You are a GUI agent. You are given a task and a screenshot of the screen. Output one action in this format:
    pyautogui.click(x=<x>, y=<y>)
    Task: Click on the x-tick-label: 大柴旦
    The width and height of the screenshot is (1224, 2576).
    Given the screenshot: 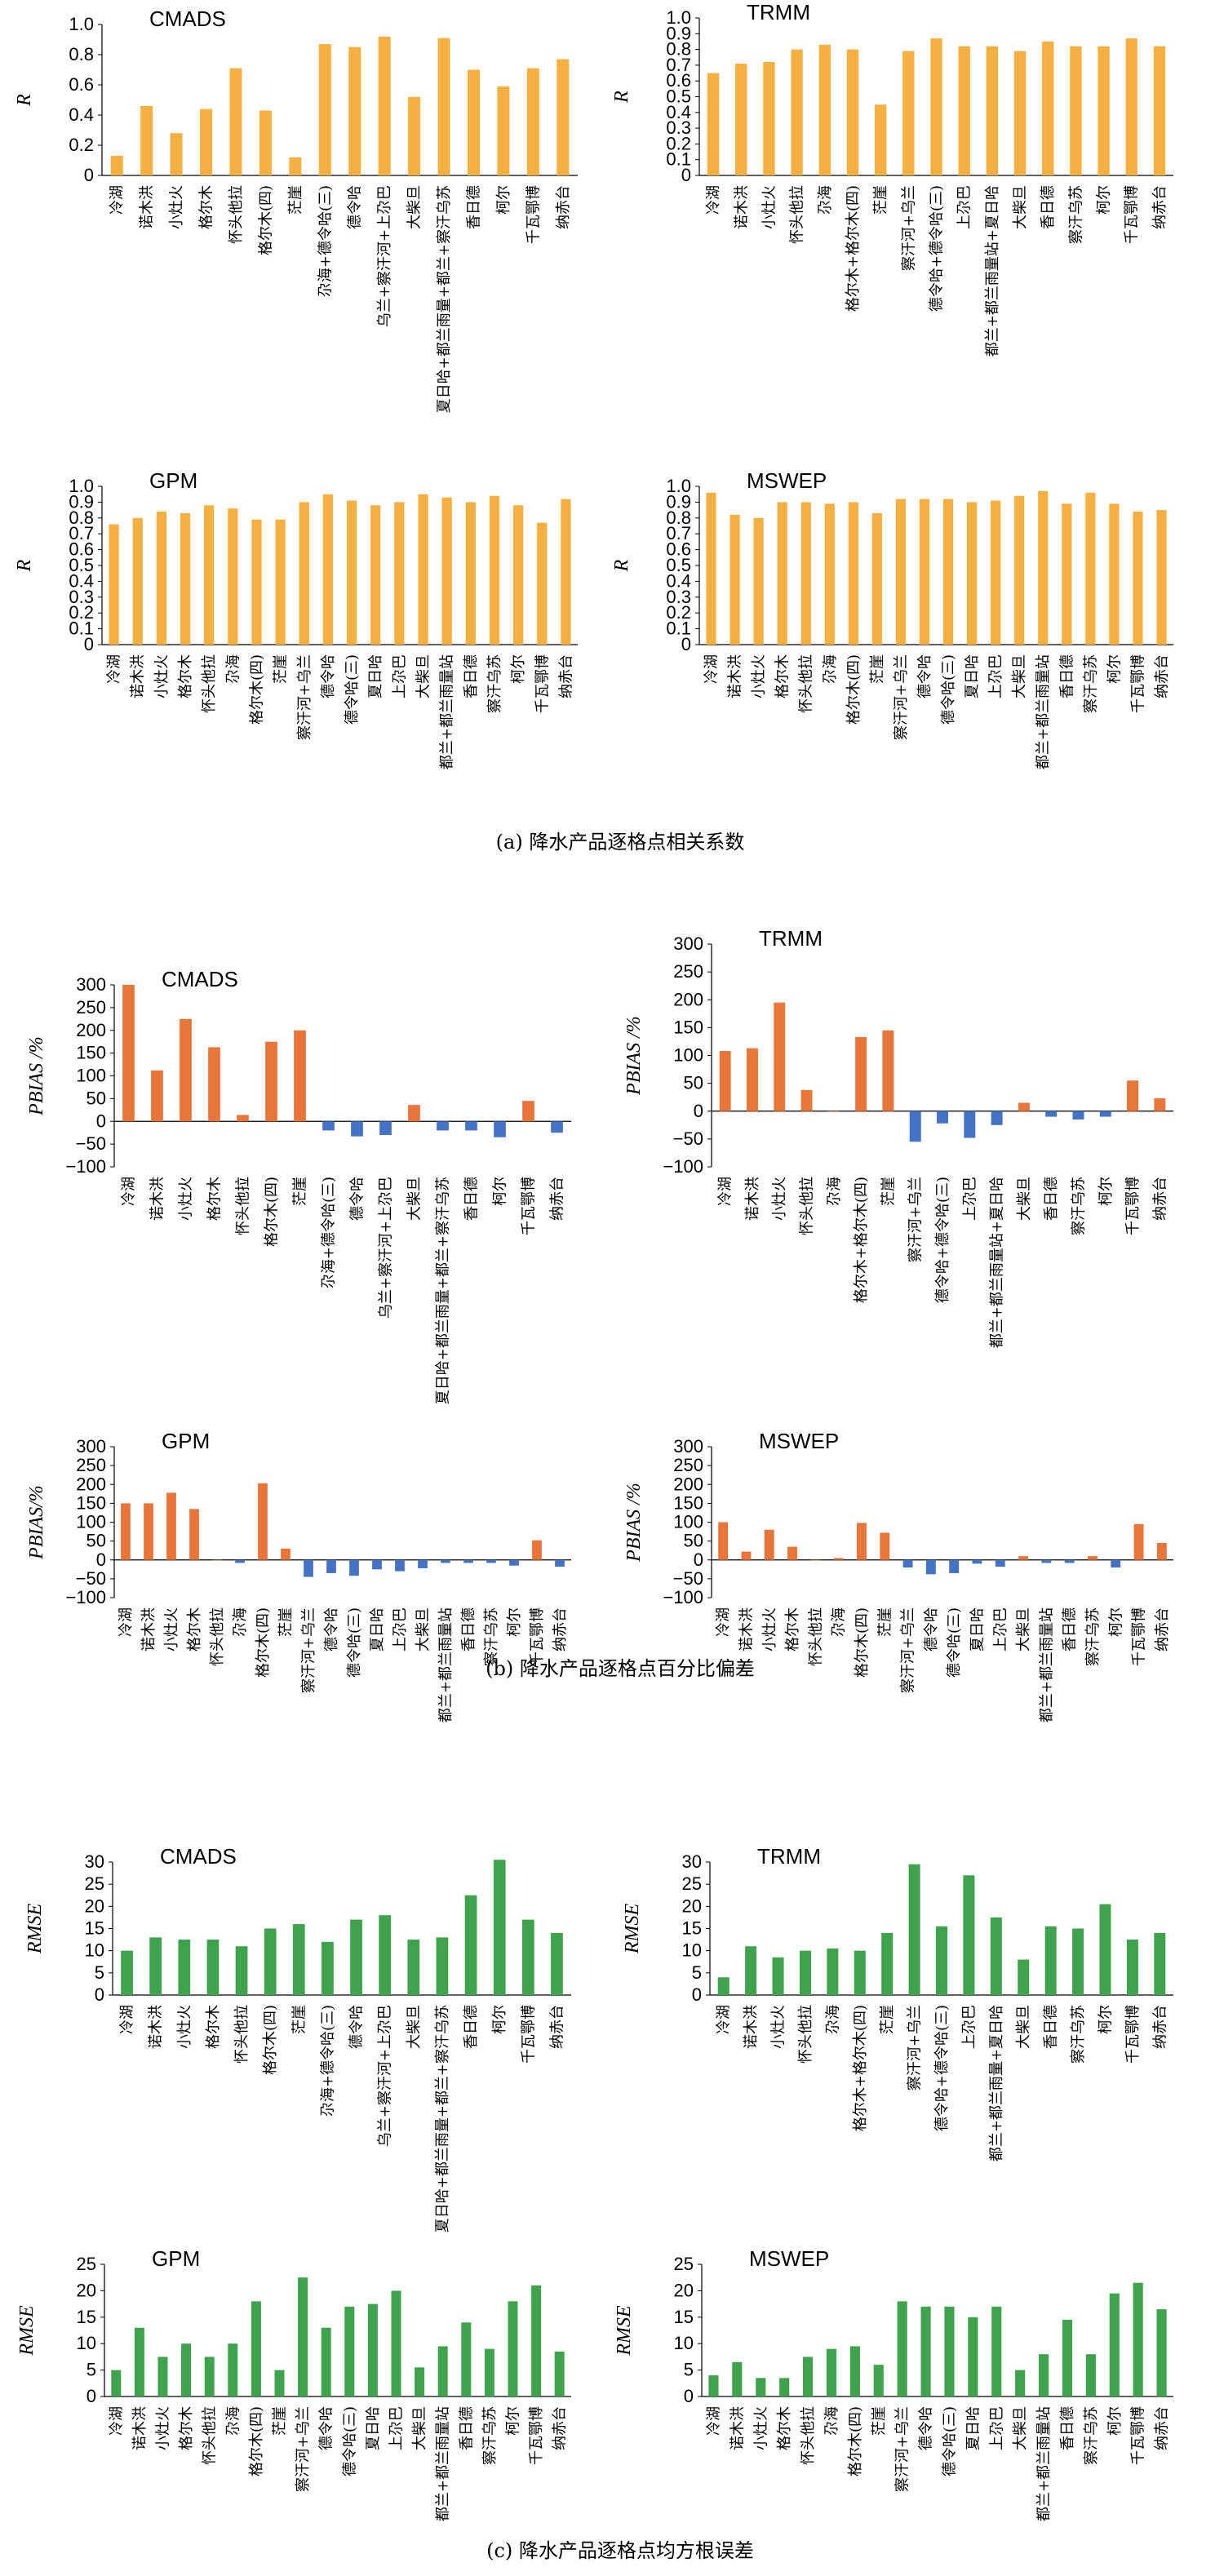 What is the action you would take?
    pyautogui.click(x=415, y=207)
    